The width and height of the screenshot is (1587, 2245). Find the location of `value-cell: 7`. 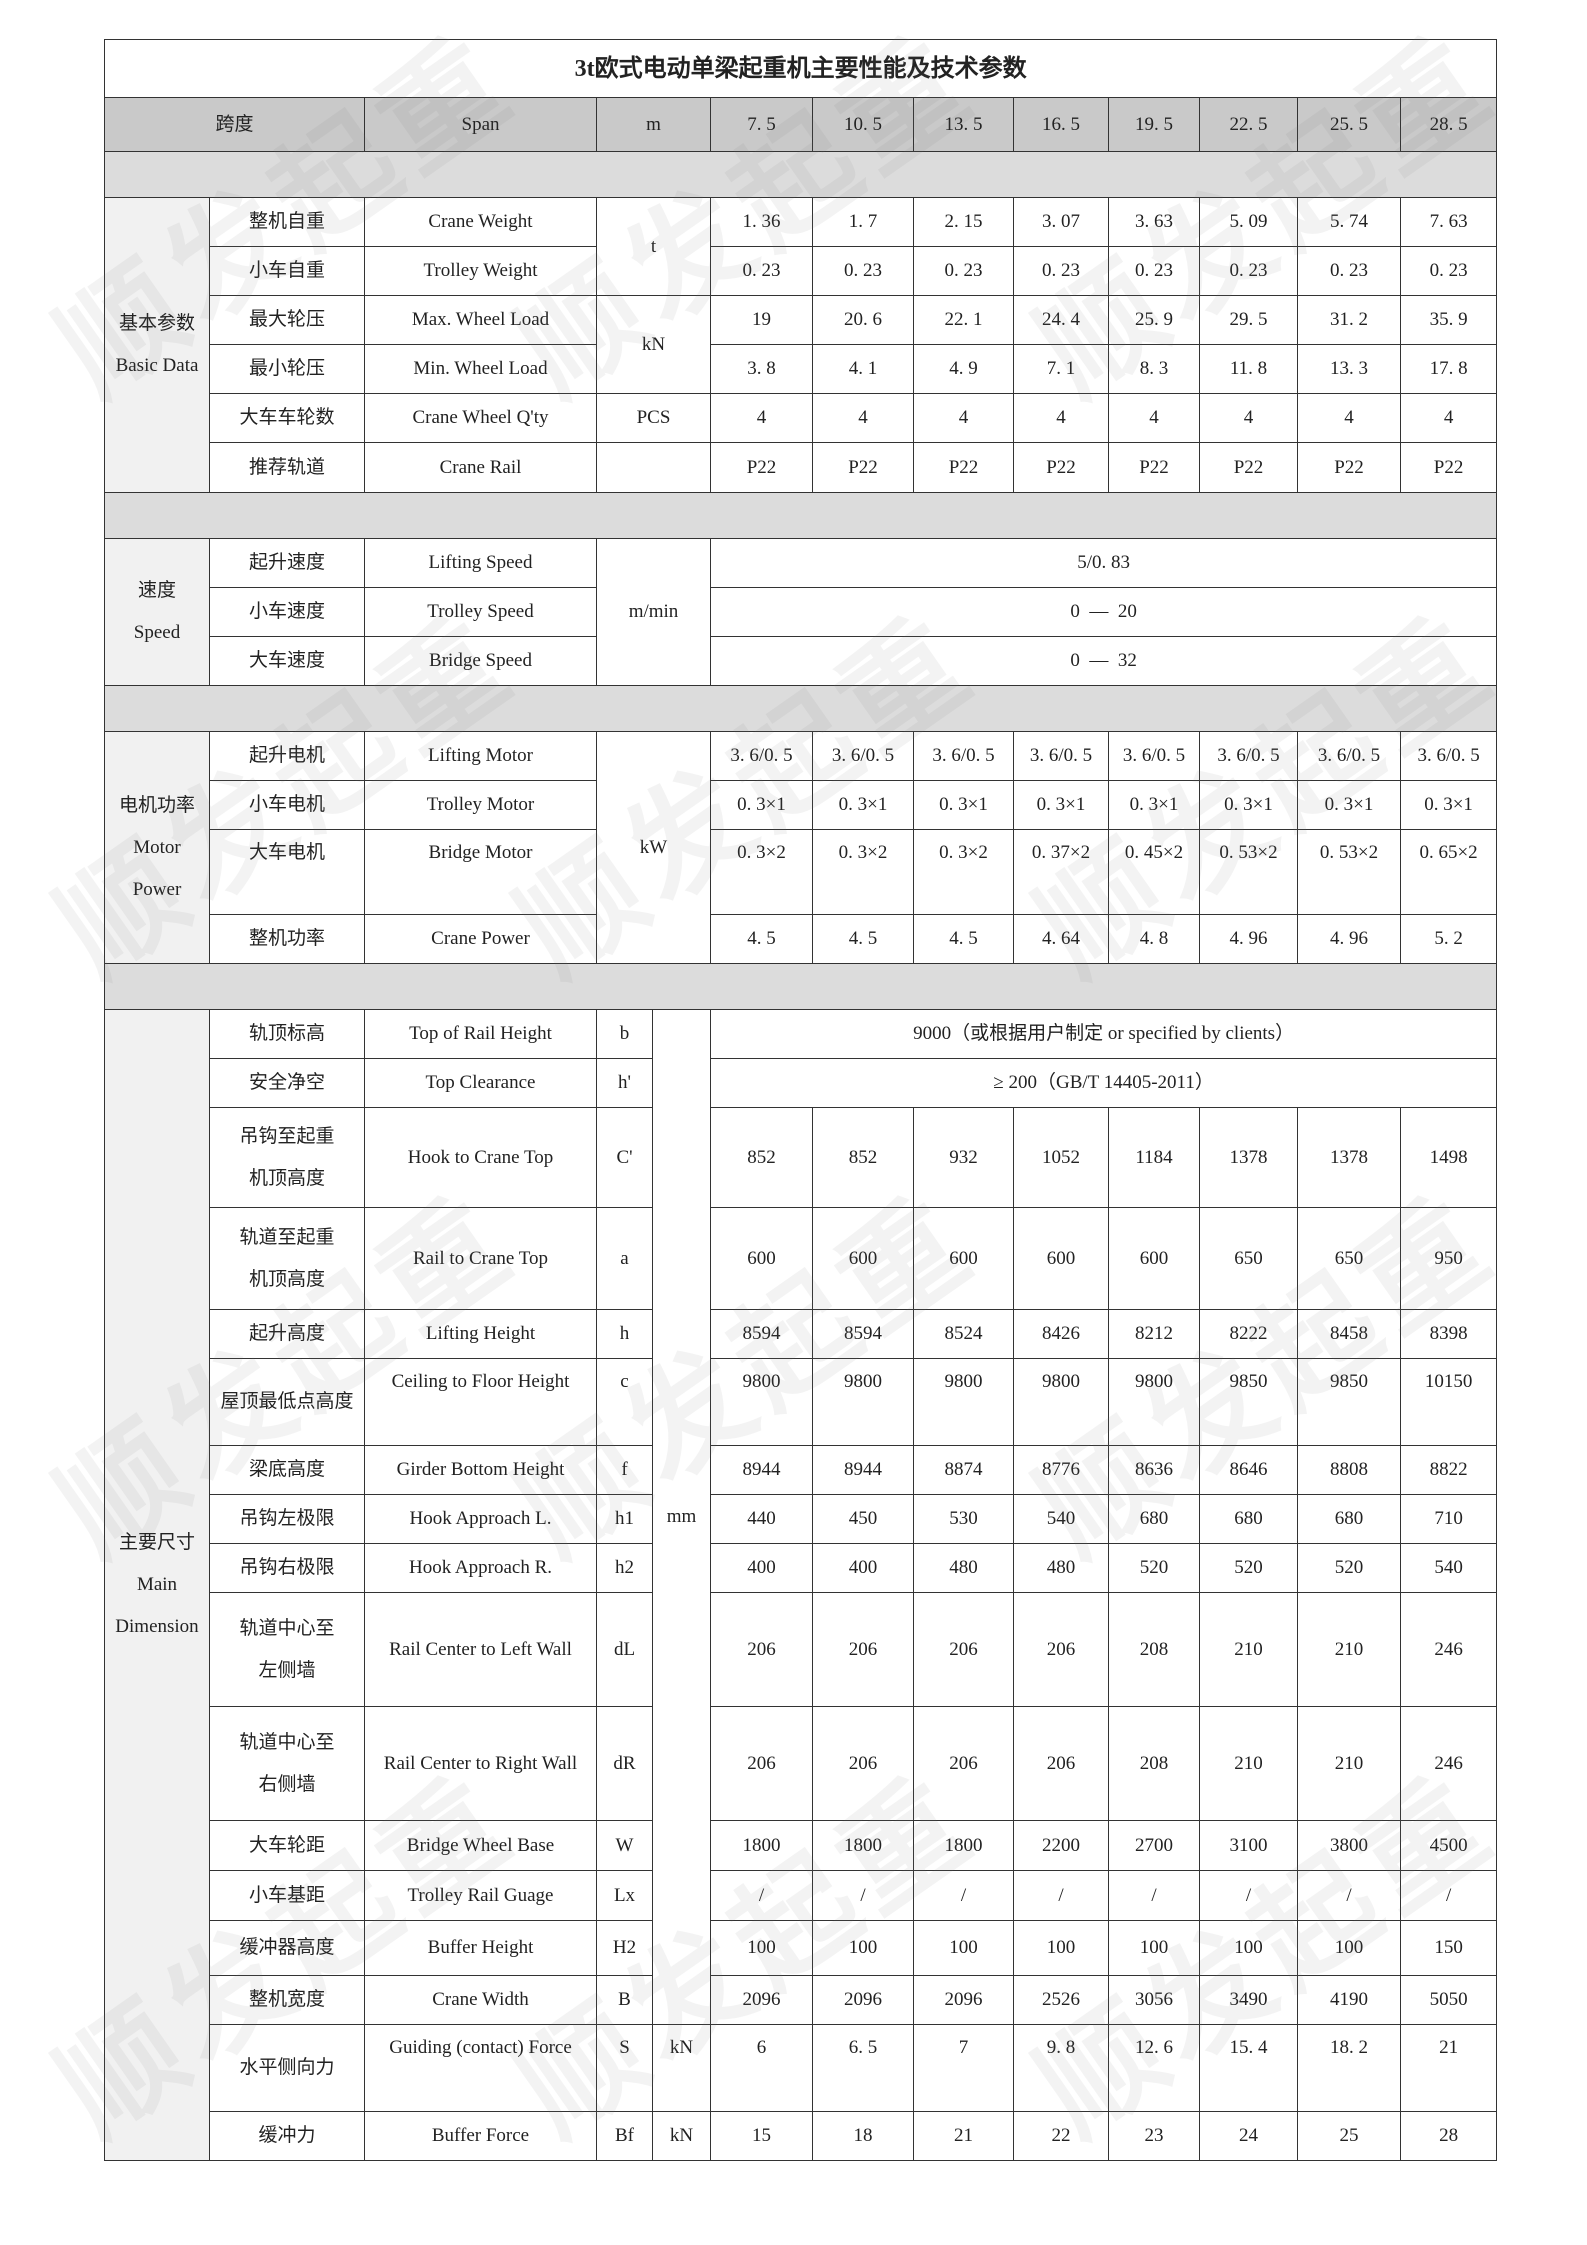

value-cell: 7 is located at coordinates (963, 2068).